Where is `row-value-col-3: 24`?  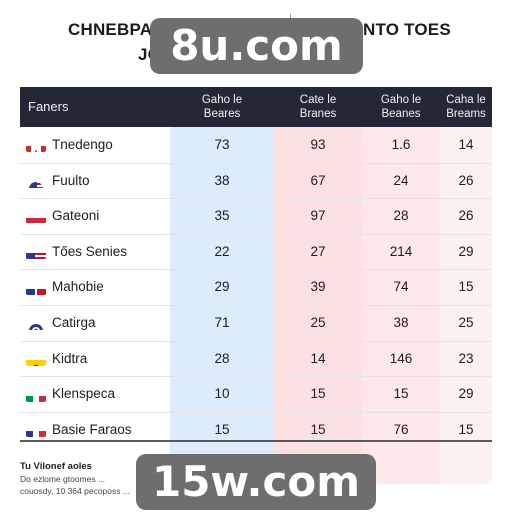
row-value-col-3: 24 is located at coordinates (401, 180).